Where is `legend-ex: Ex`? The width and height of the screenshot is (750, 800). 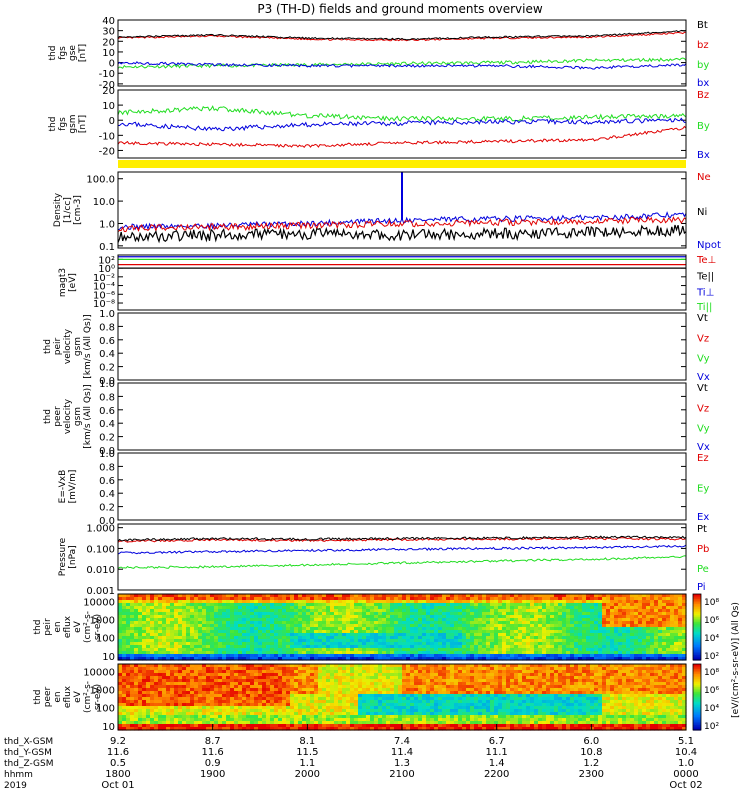 legend-ex: Ex is located at coordinates (703, 517).